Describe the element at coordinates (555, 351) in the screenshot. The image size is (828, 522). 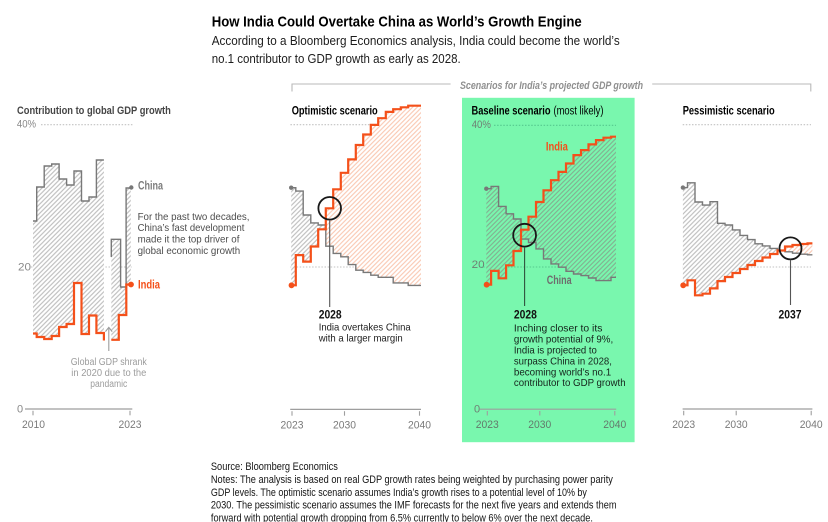
I see `svg-text: India is projected to` at that location.